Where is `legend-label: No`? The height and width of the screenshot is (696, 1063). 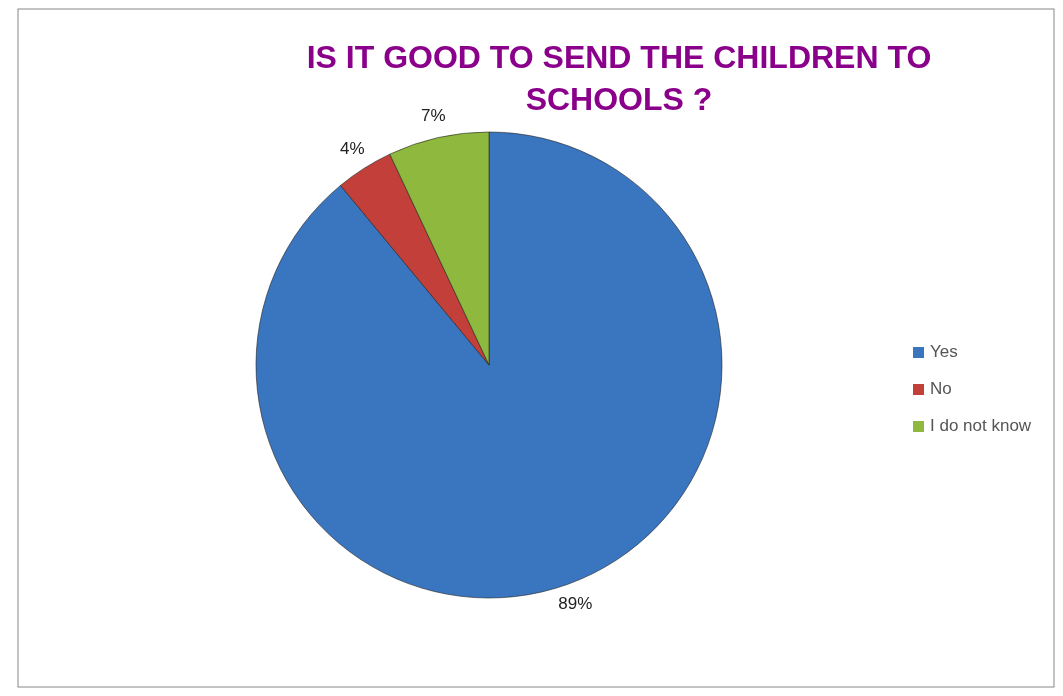
legend-label: No is located at coordinates (941, 389).